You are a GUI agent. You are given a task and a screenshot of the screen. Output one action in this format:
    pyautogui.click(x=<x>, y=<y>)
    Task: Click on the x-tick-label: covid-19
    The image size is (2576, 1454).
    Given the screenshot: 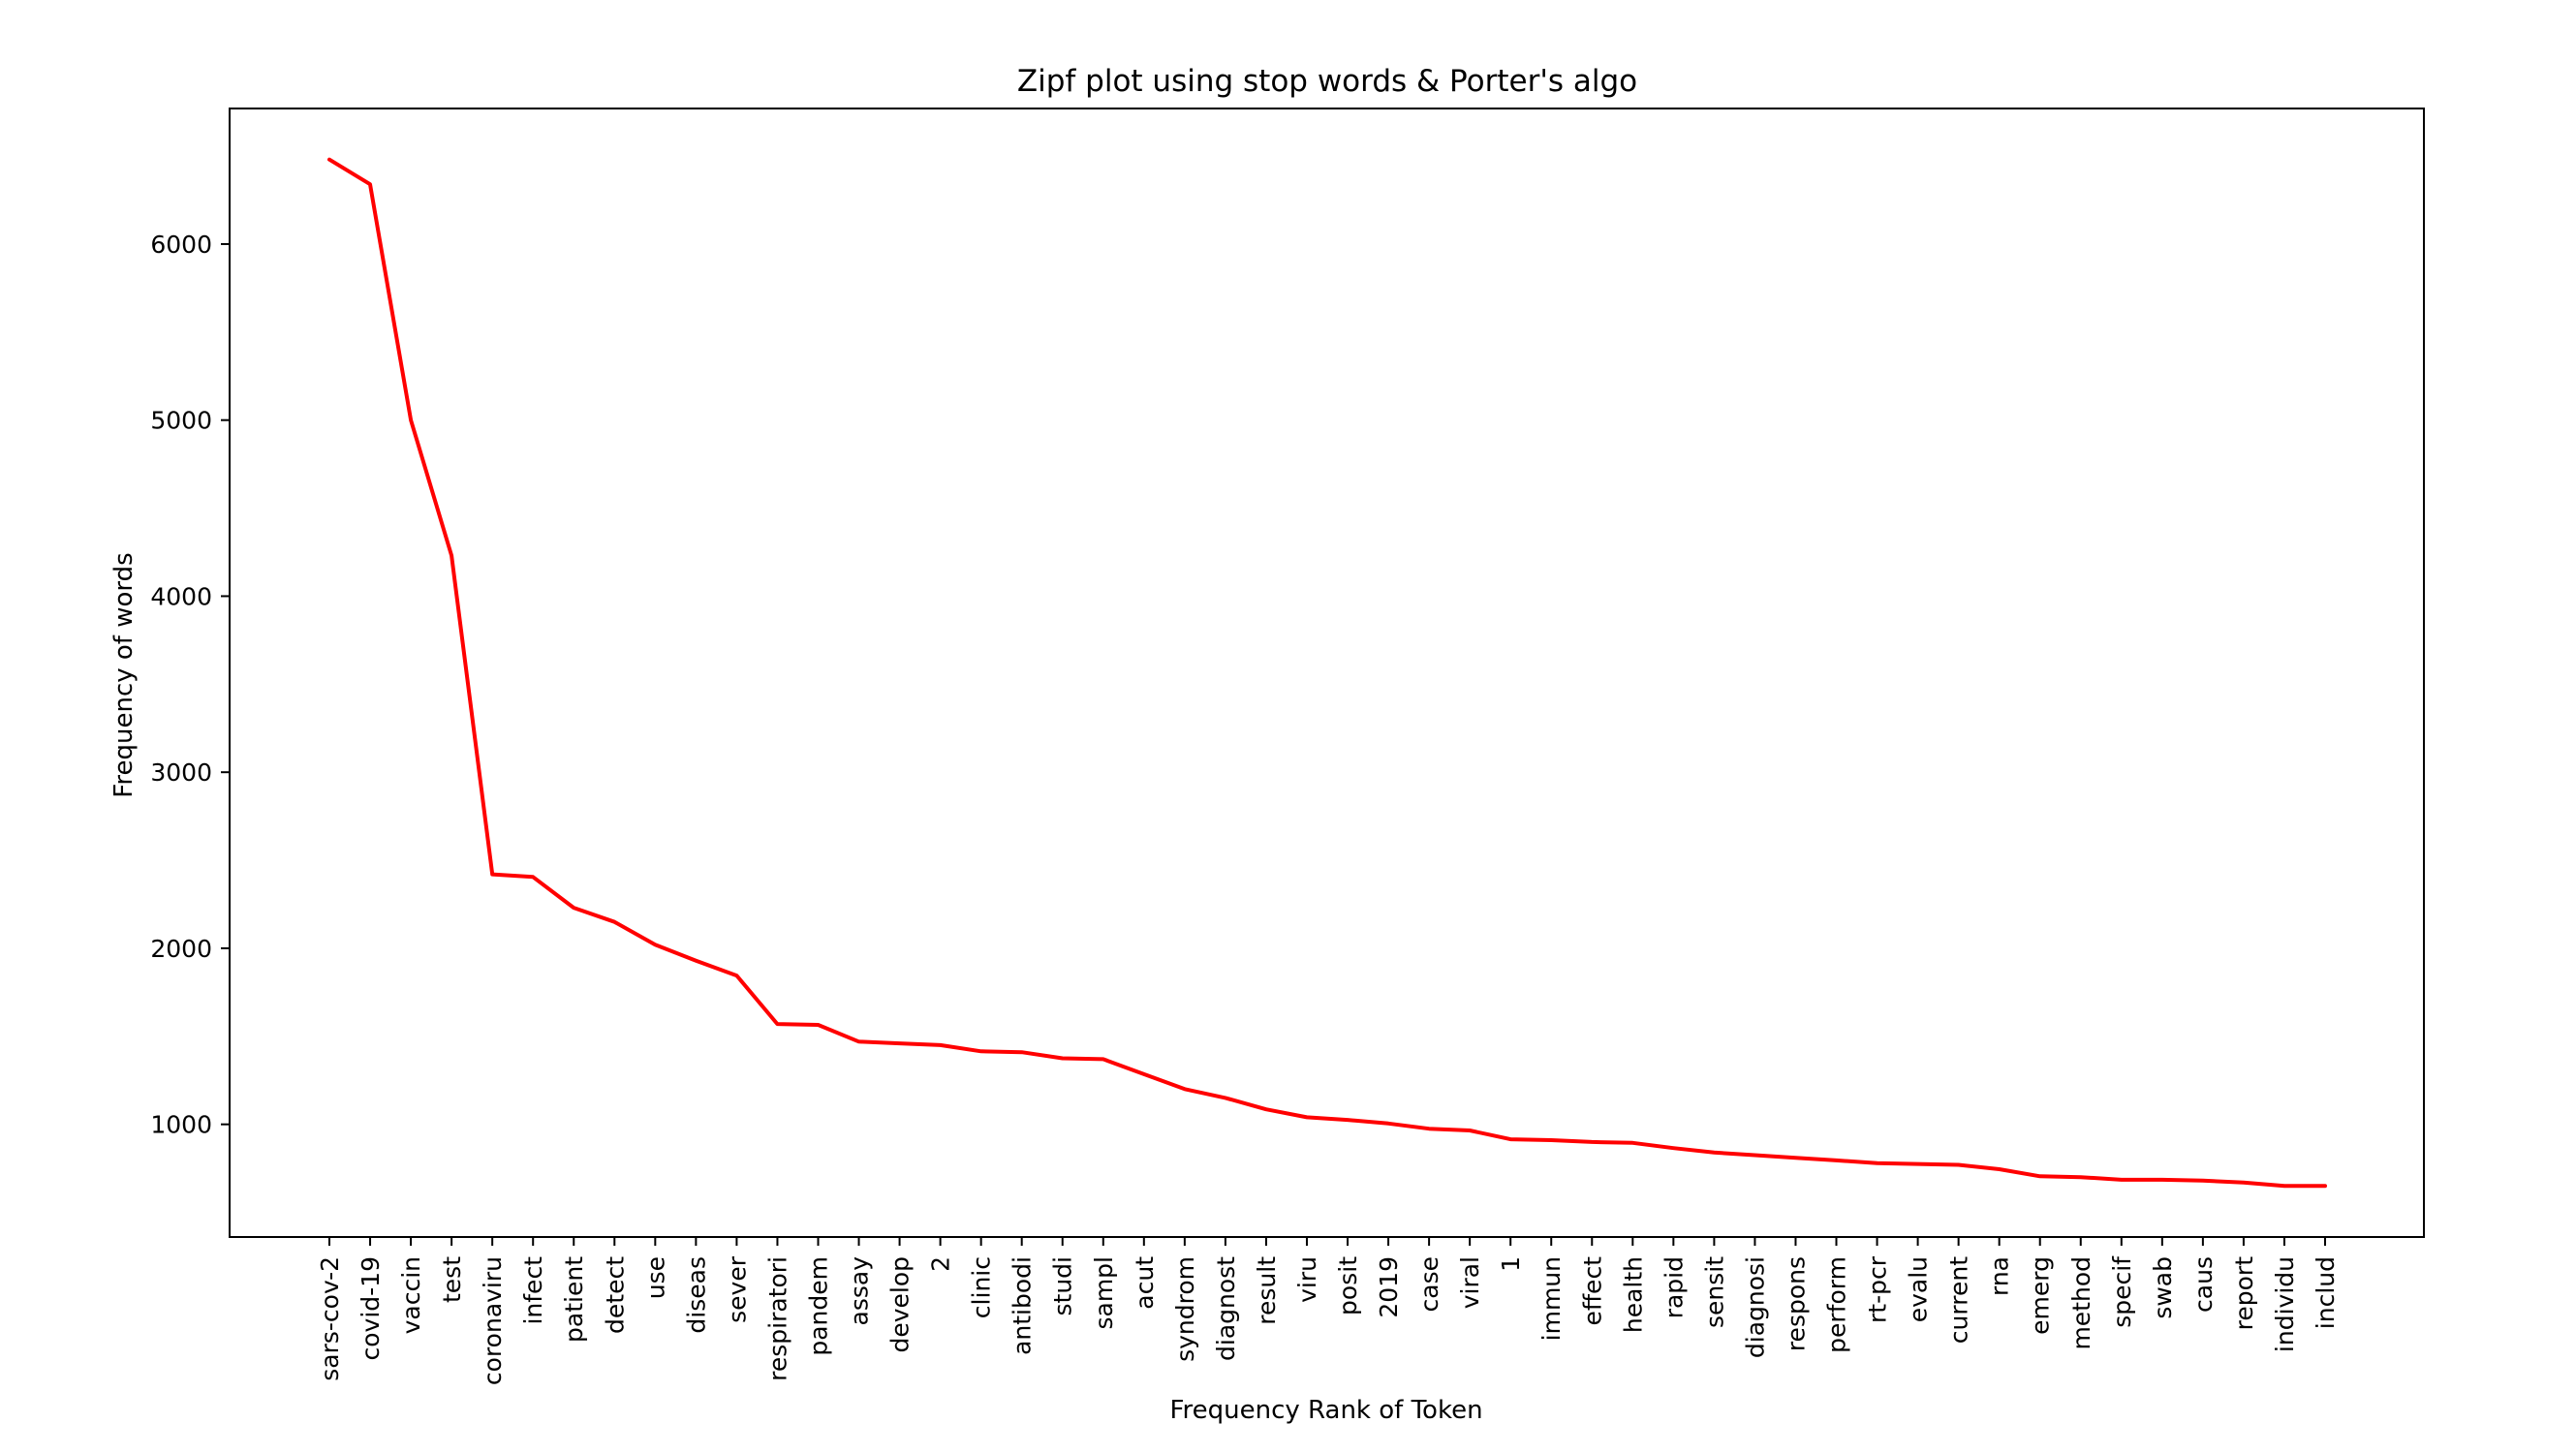 What is the action you would take?
    pyautogui.click(x=371, y=1308)
    